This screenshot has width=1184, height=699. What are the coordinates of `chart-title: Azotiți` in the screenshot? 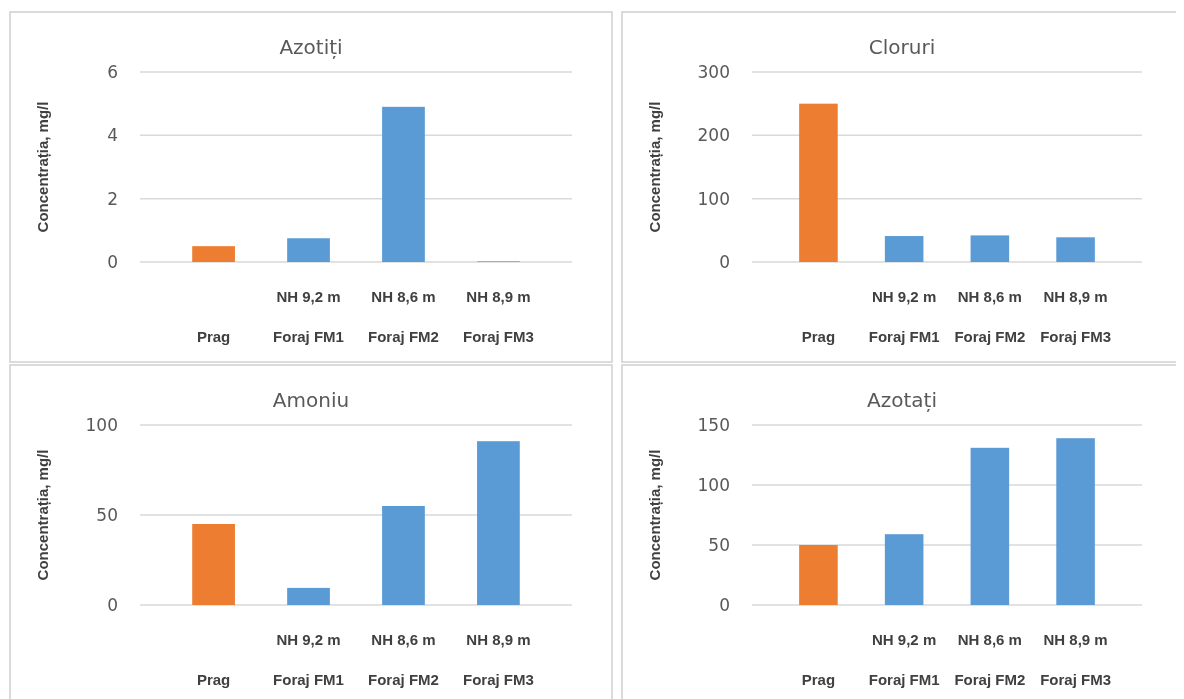 It's located at (311, 47).